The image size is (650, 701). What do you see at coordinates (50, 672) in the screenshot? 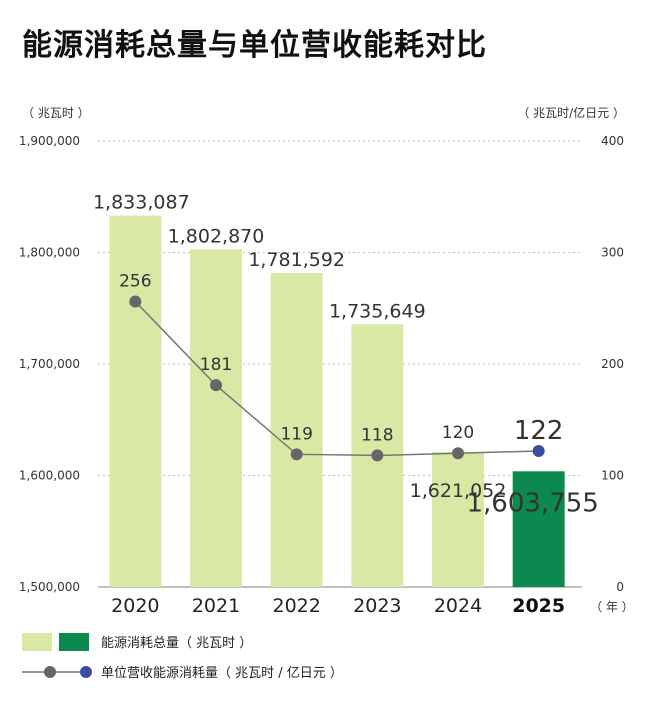
I see `legend-line-marker` at bounding box center [50, 672].